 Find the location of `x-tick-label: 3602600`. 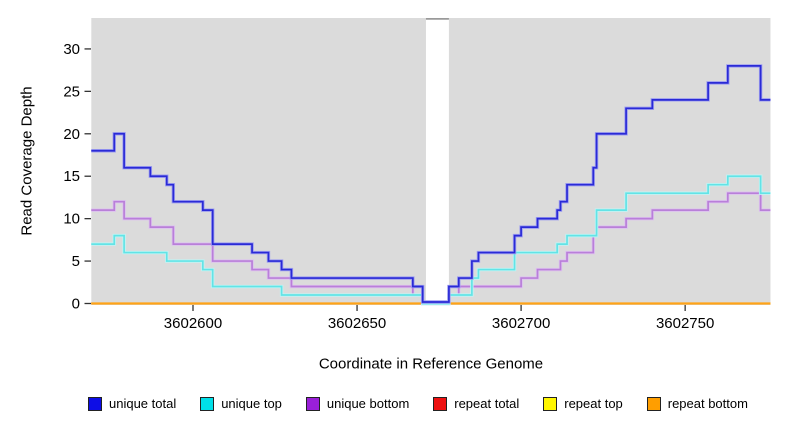

x-tick-label: 3602600 is located at coordinates (193, 323).